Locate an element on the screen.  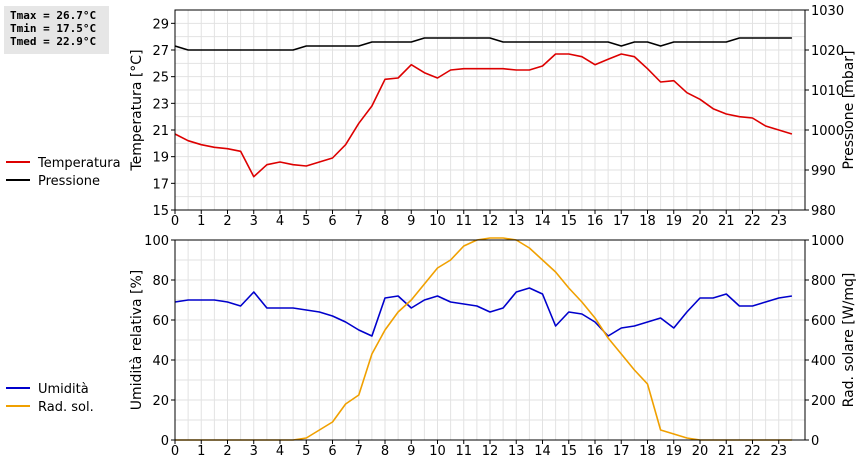
y-left-tick-label: 0 is located at coordinates (165, 441).